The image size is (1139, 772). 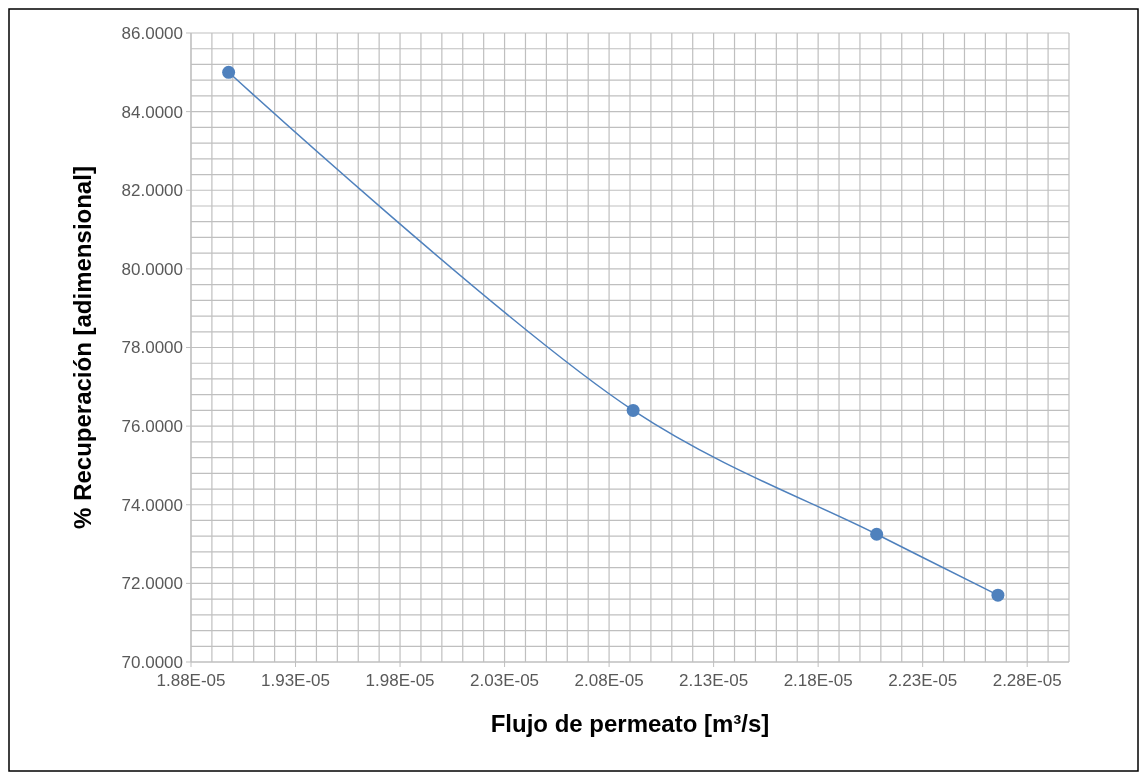 I want to click on x-tick-label: 2.18E-05, so click(x=818, y=680).